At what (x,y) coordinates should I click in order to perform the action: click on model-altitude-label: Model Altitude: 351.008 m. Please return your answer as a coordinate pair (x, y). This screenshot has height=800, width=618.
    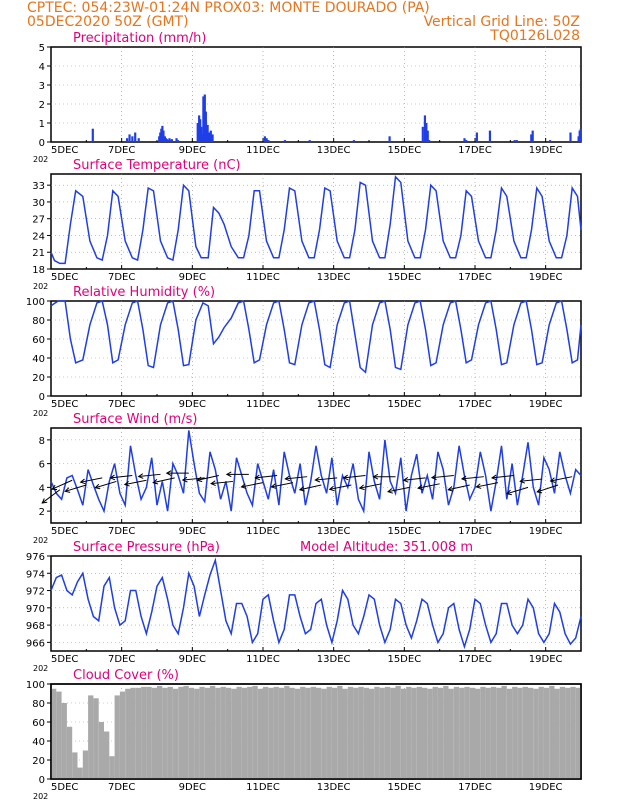
    Looking at the image, I should click on (386, 547).